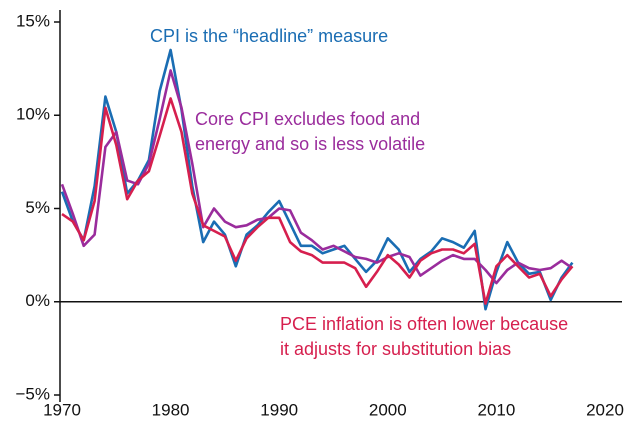 The width and height of the screenshot is (639, 423). Describe the element at coordinates (310, 144) in the screenshot. I see `annotation: energy and so is less volatile` at that location.